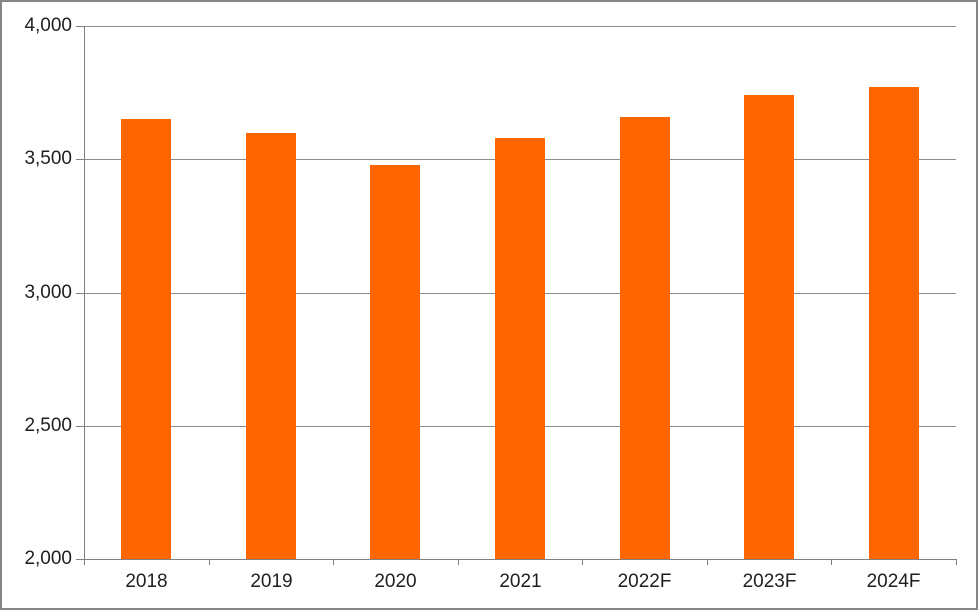 This screenshot has width=978, height=610. What do you see at coordinates (48, 158) in the screenshot?
I see `y-axis-label: 3,500` at bounding box center [48, 158].